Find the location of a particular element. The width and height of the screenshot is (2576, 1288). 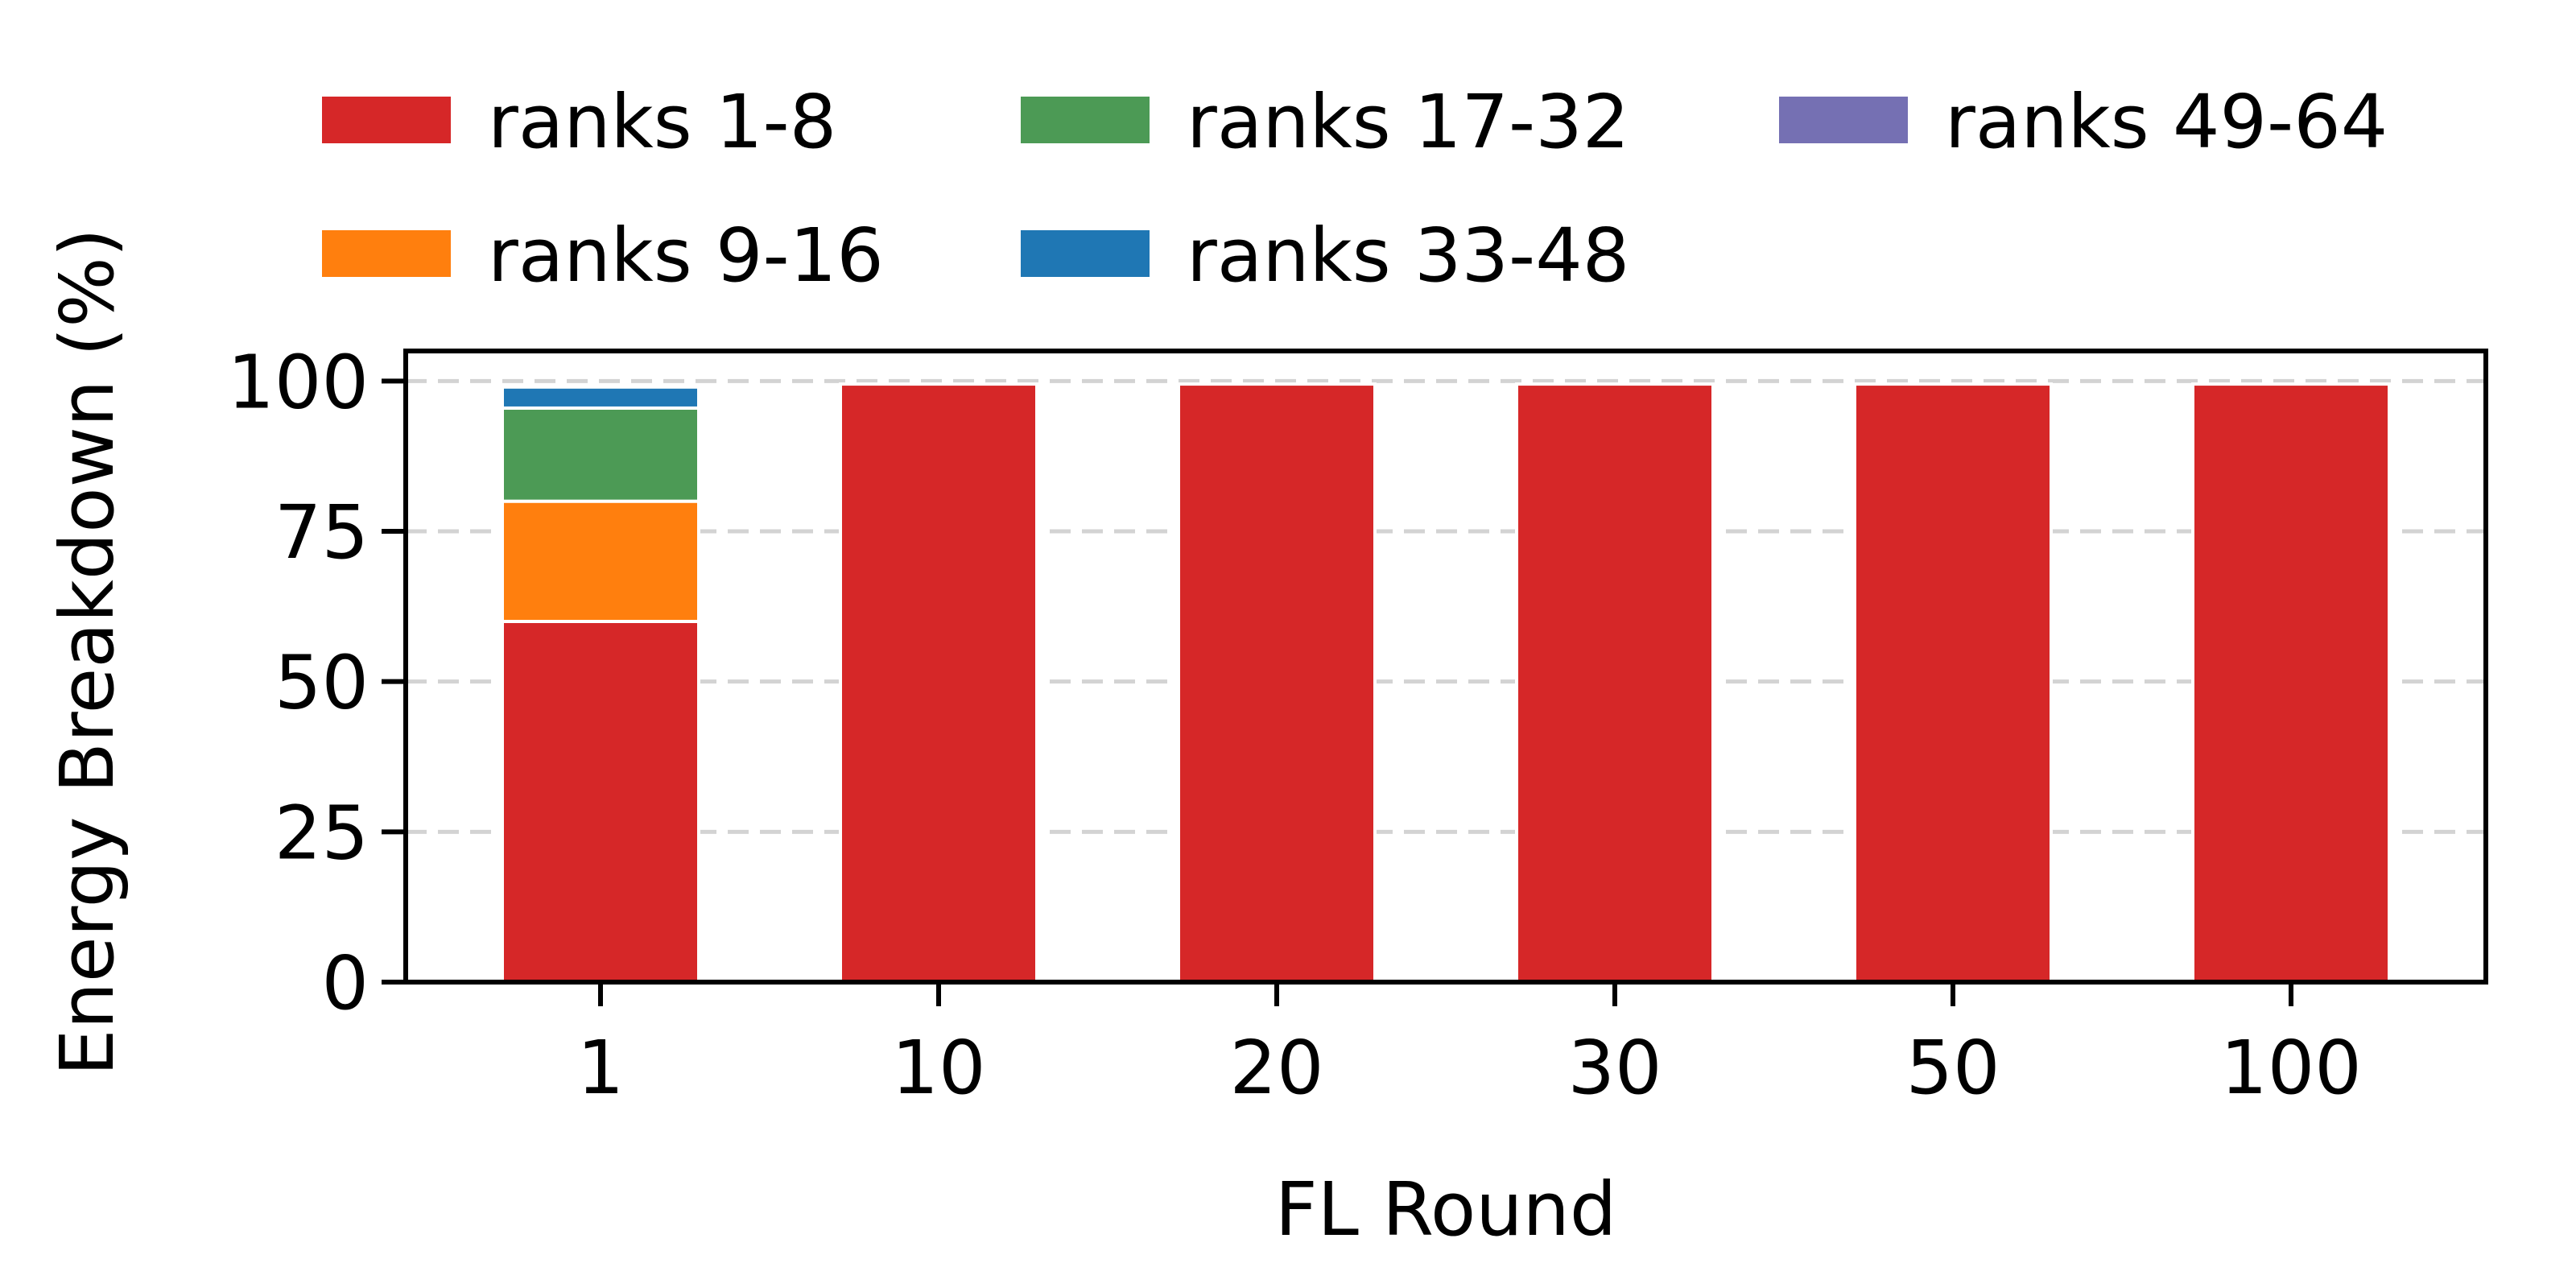

y-axis-title: Energy Breakdown (%) is located at coordinates (87, 651).